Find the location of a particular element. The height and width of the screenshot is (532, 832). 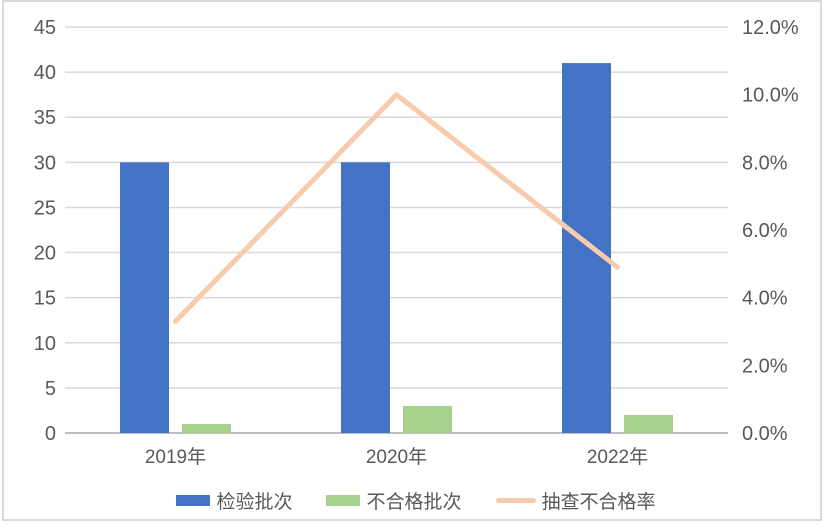

right-axis-tick-label: 12.0% is located at coordinates (770, 28).